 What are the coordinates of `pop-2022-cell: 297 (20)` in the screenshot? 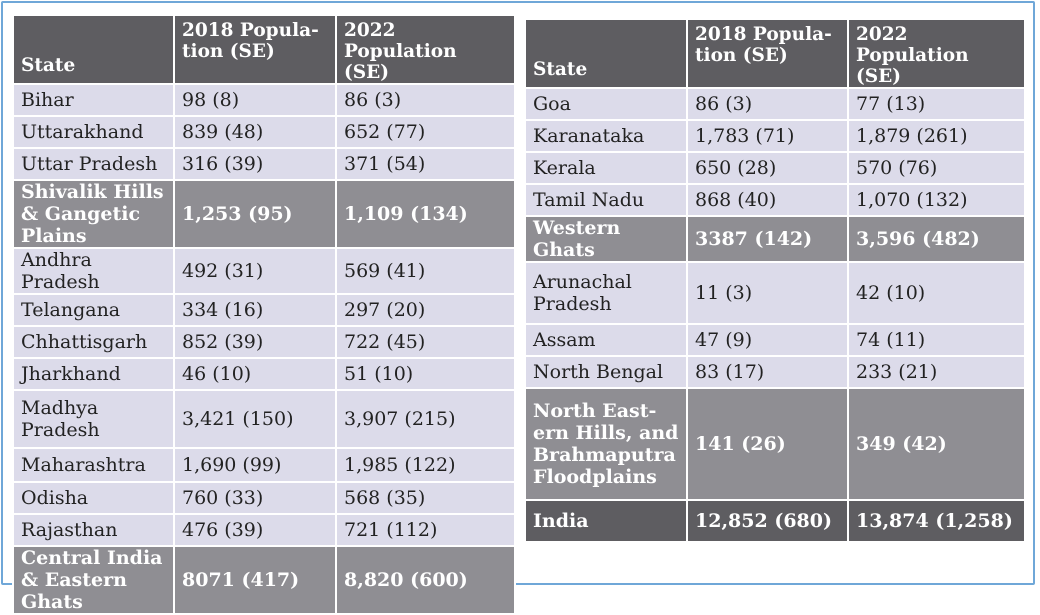 It's located at (425, 310).